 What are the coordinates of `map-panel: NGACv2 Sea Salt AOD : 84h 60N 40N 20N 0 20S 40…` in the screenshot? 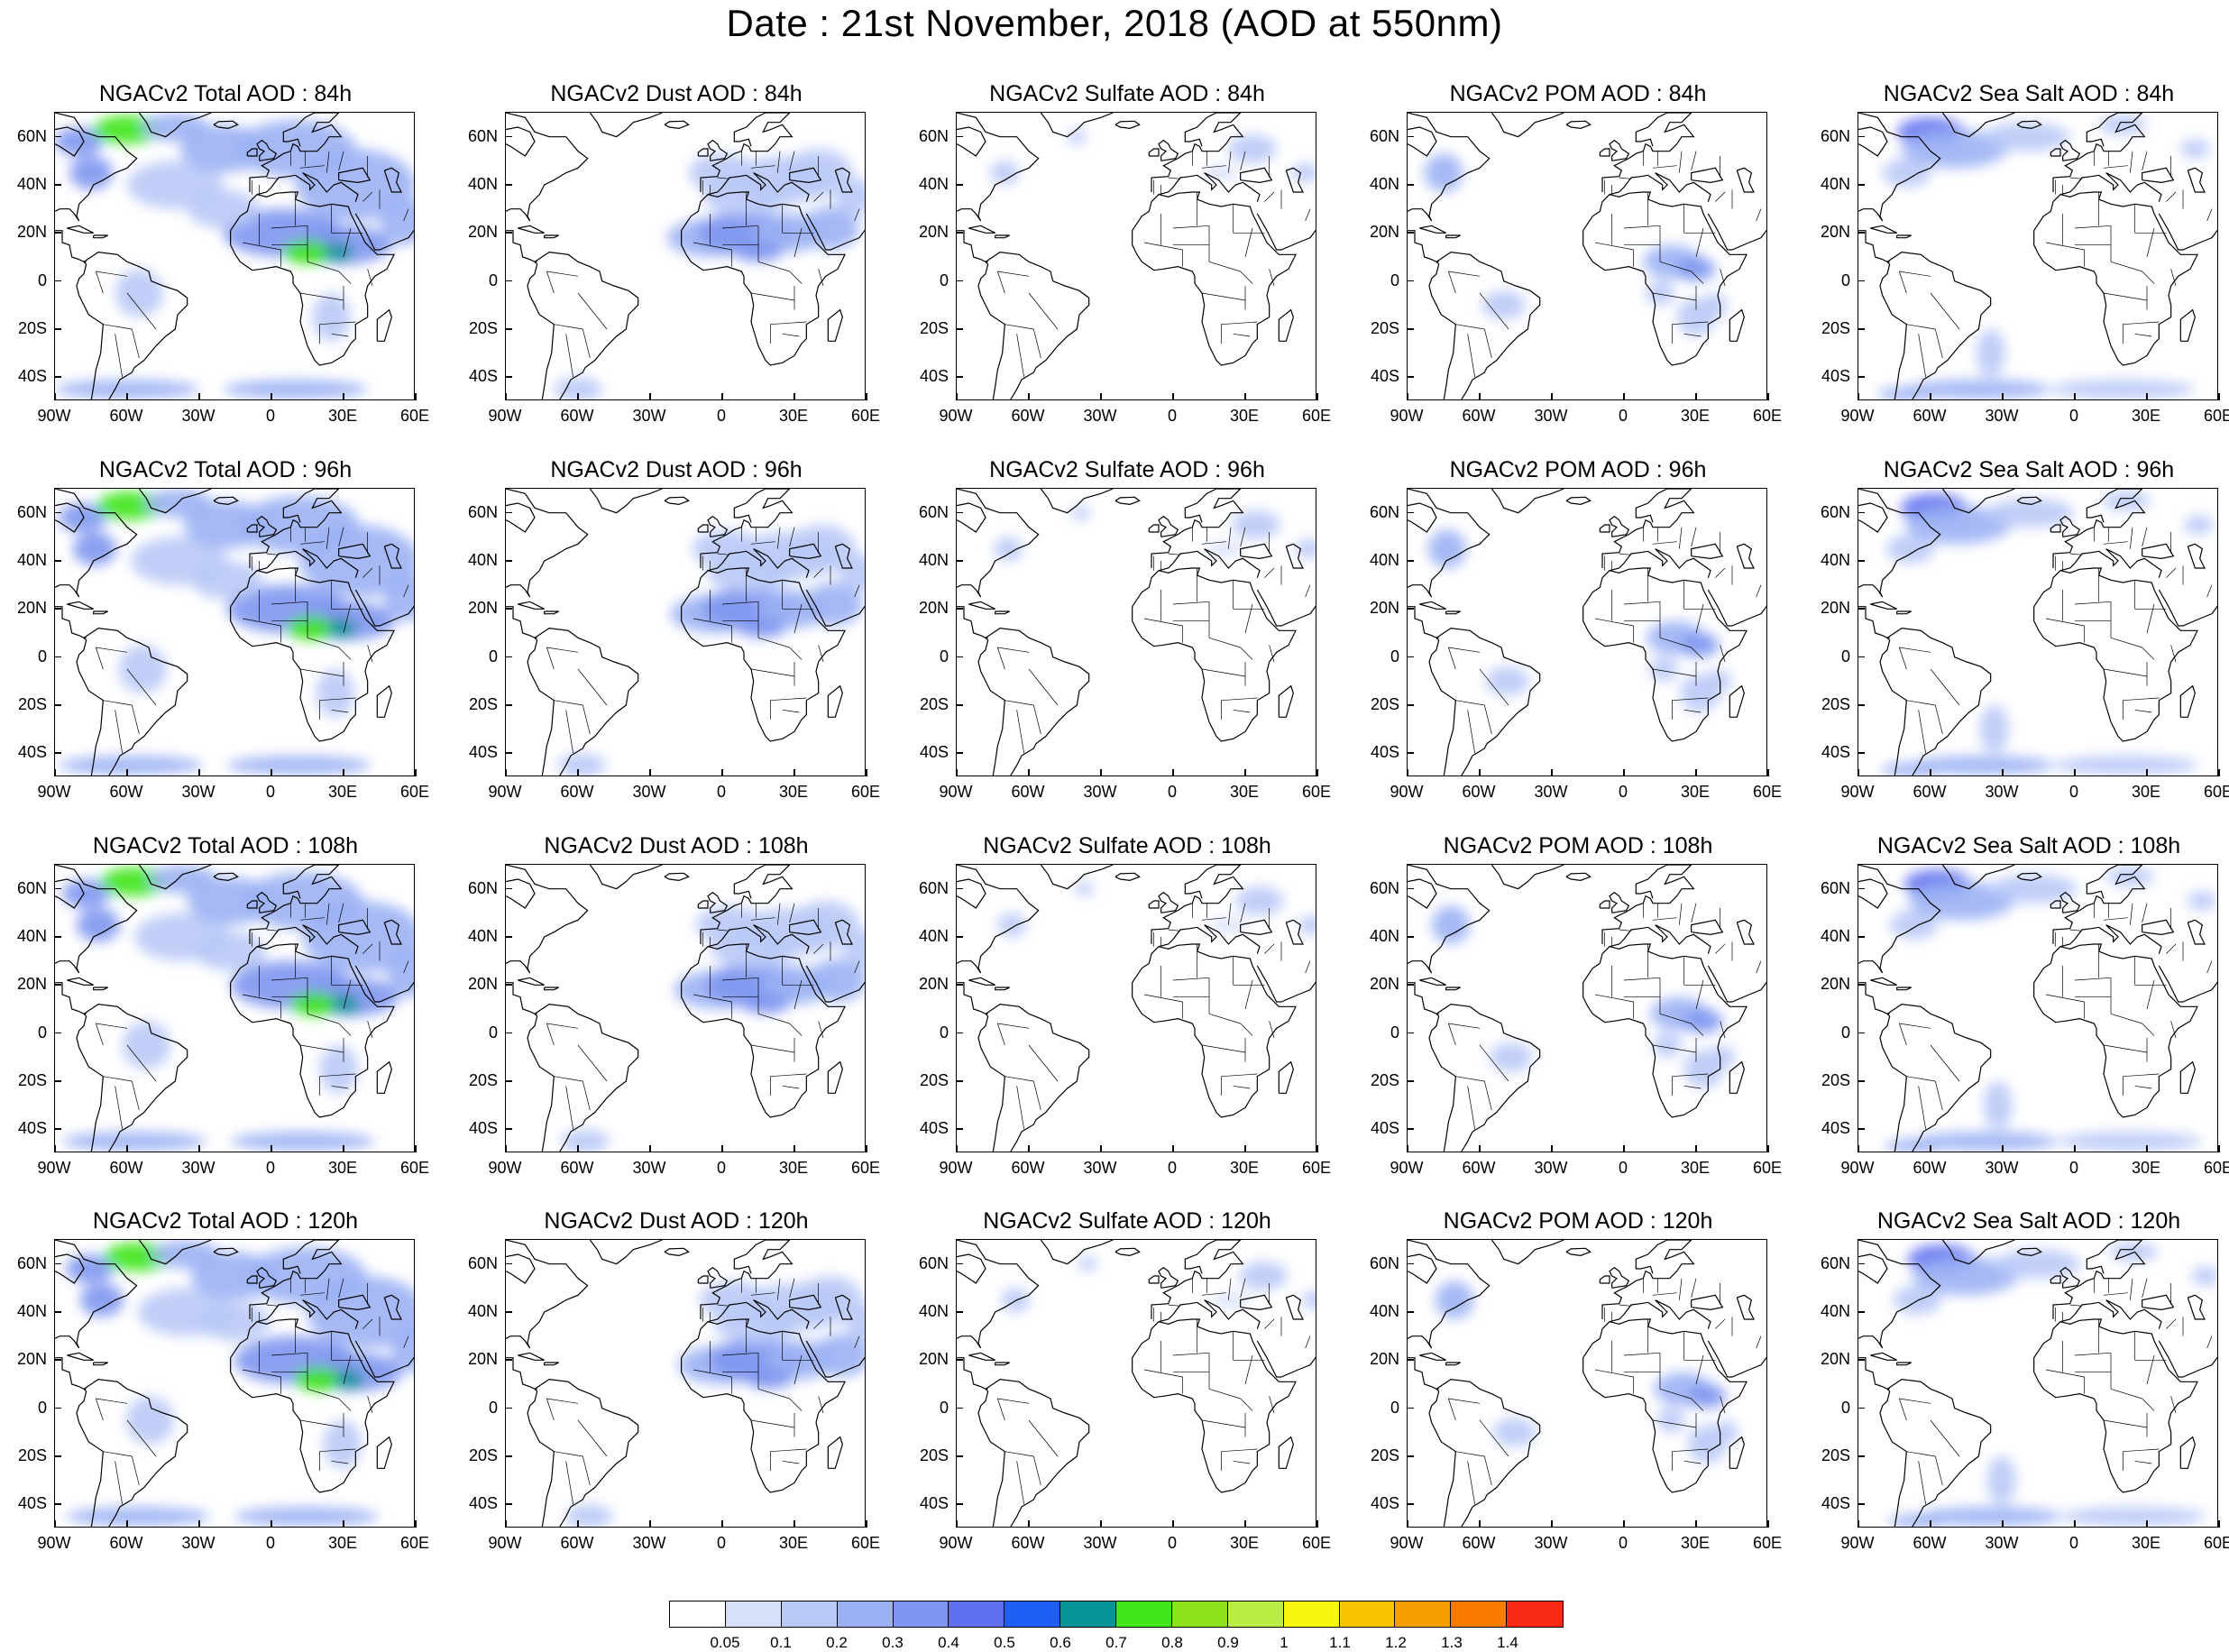 It's located at (2016, 268).